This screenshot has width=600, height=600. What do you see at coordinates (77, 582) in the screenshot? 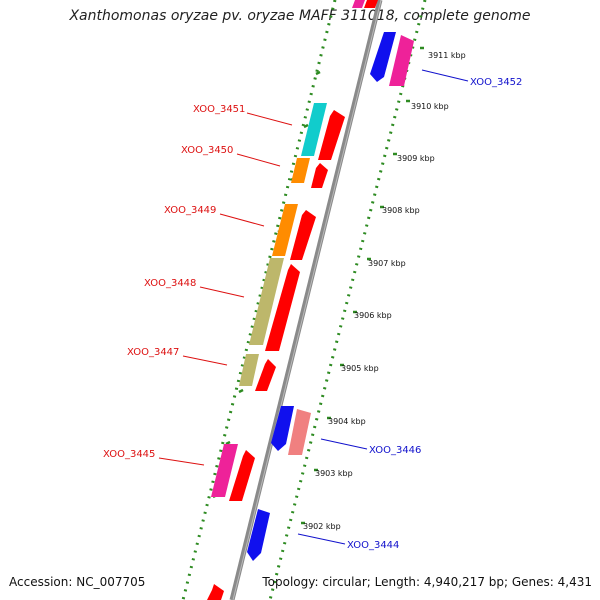
I see `accession-text: Accession: NC_007705` at bounding box center [77, 582].